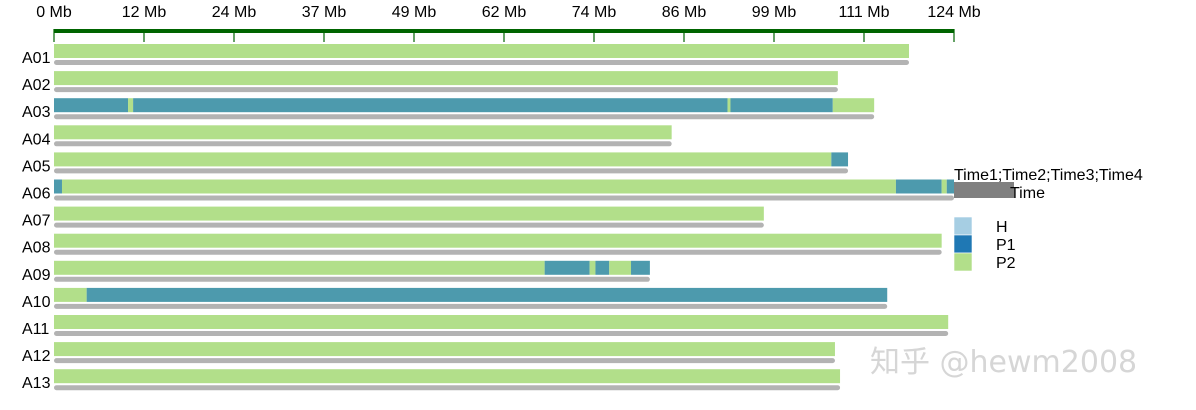  I want to click on chromosome-label: A11, so click(35, 329).